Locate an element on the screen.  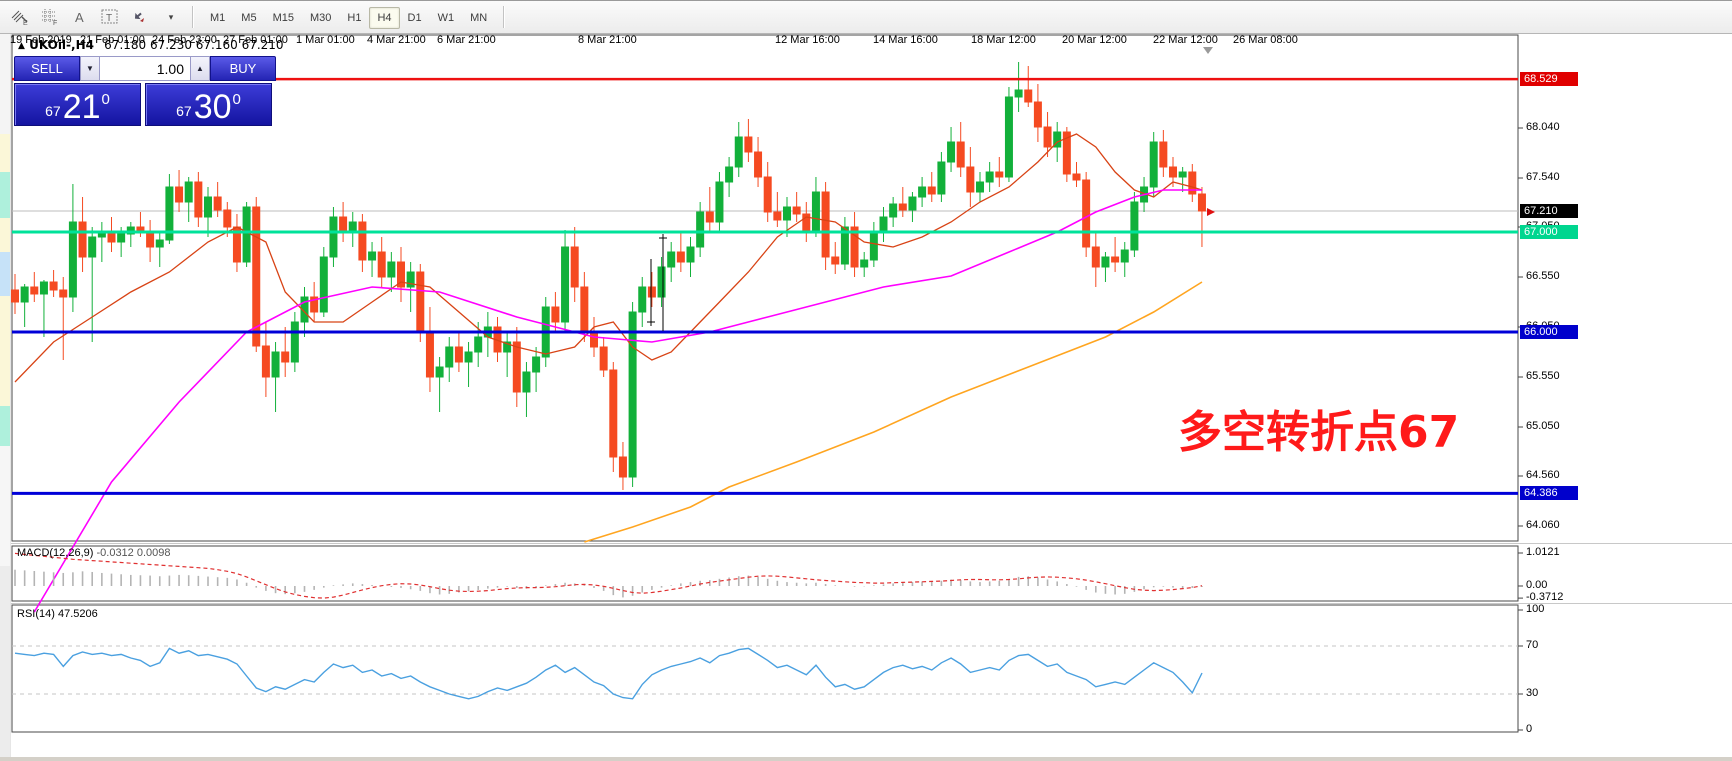
macd-tick-label: -0.3712 is located at coordinates (1545, 597).